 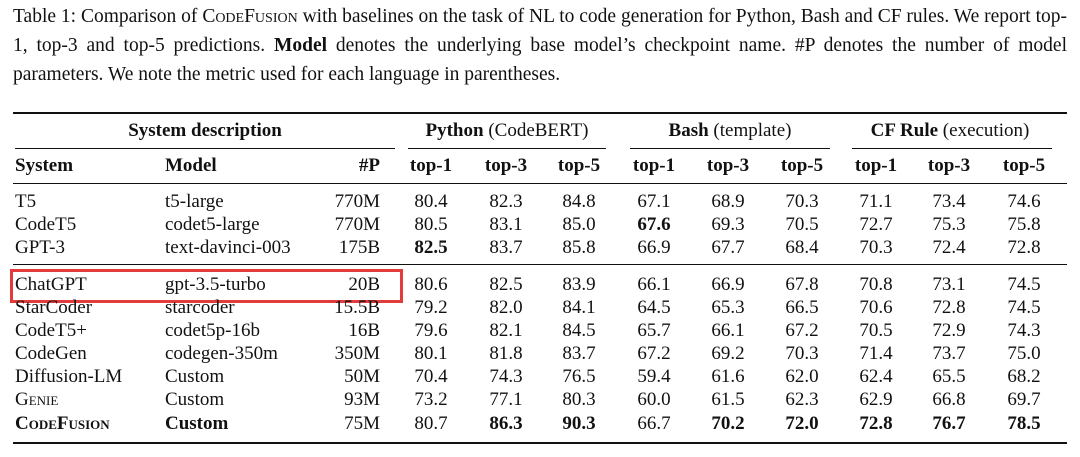 What do you see at coordinates (579, 284) in the screenshot?
I see `score-cell: 83.9` at bounding box center [579, 284].